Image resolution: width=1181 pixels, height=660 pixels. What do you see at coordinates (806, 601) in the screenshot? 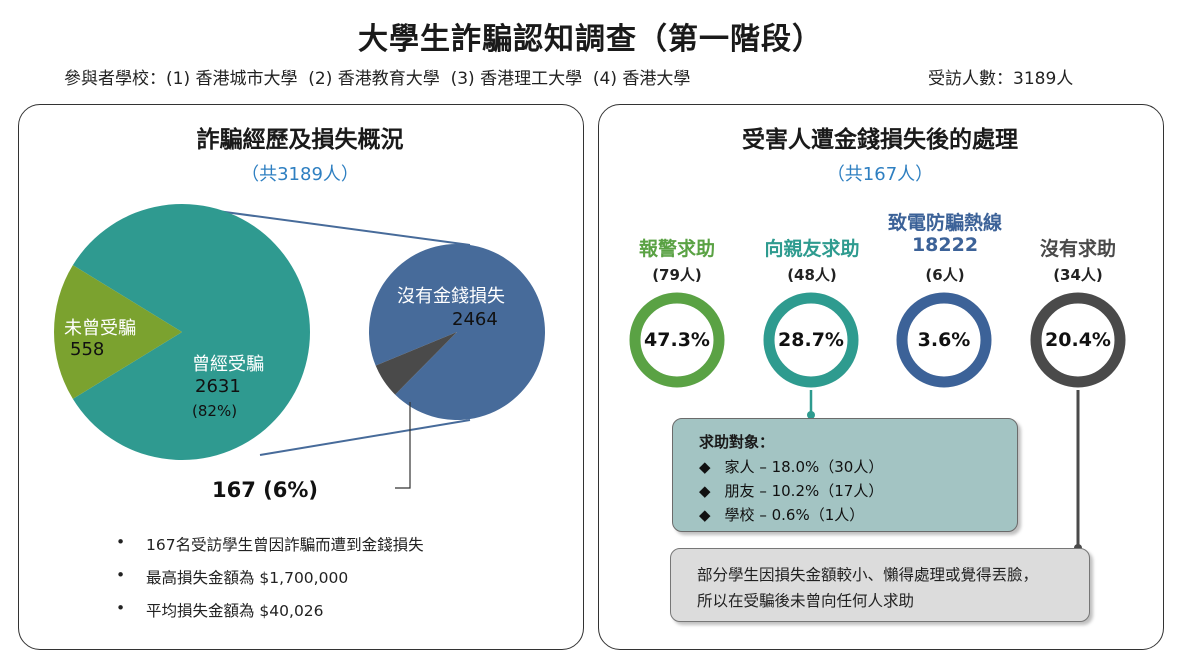
I see `note-line-2: 所以在受騙後未曾向任何人求助` at bounding box center [806, 601].